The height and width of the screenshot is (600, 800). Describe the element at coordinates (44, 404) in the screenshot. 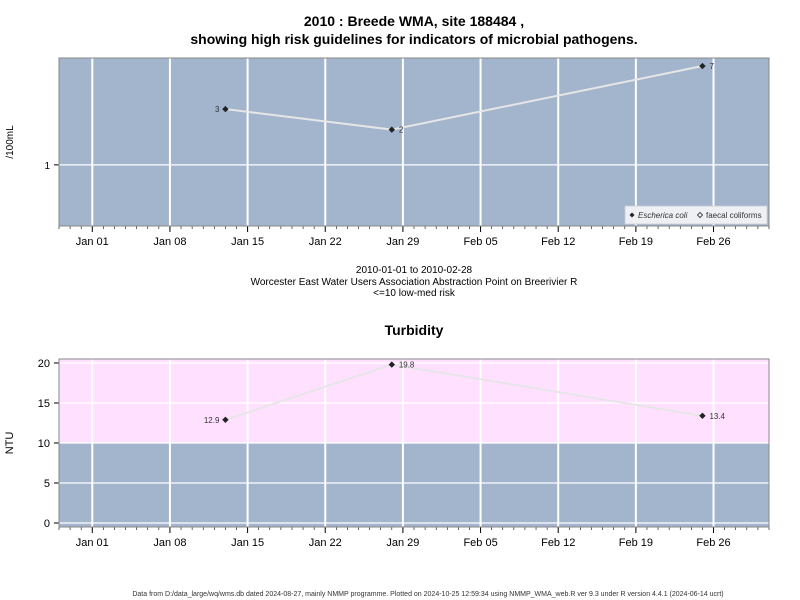

I see `y-tick-label: 15` at that location.